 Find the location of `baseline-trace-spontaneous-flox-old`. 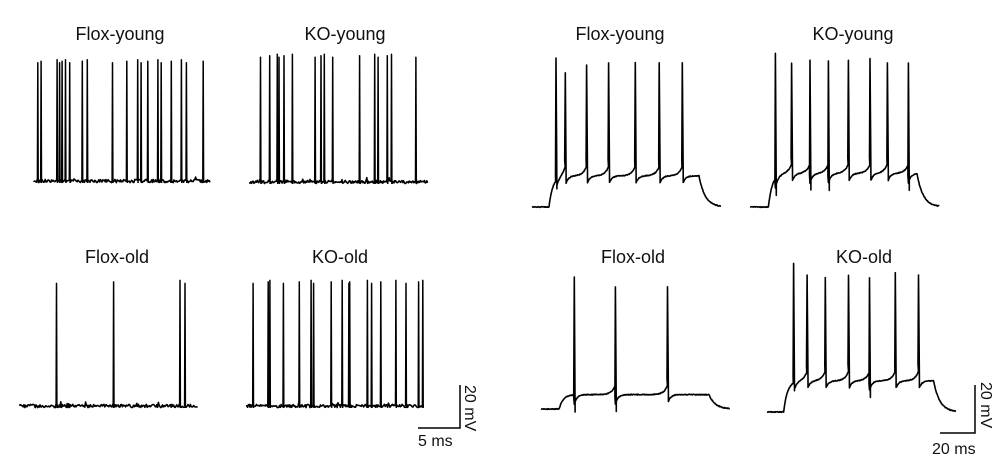

baseline-trace-spontaneous-flox-old is located at coordinates (108, 405).